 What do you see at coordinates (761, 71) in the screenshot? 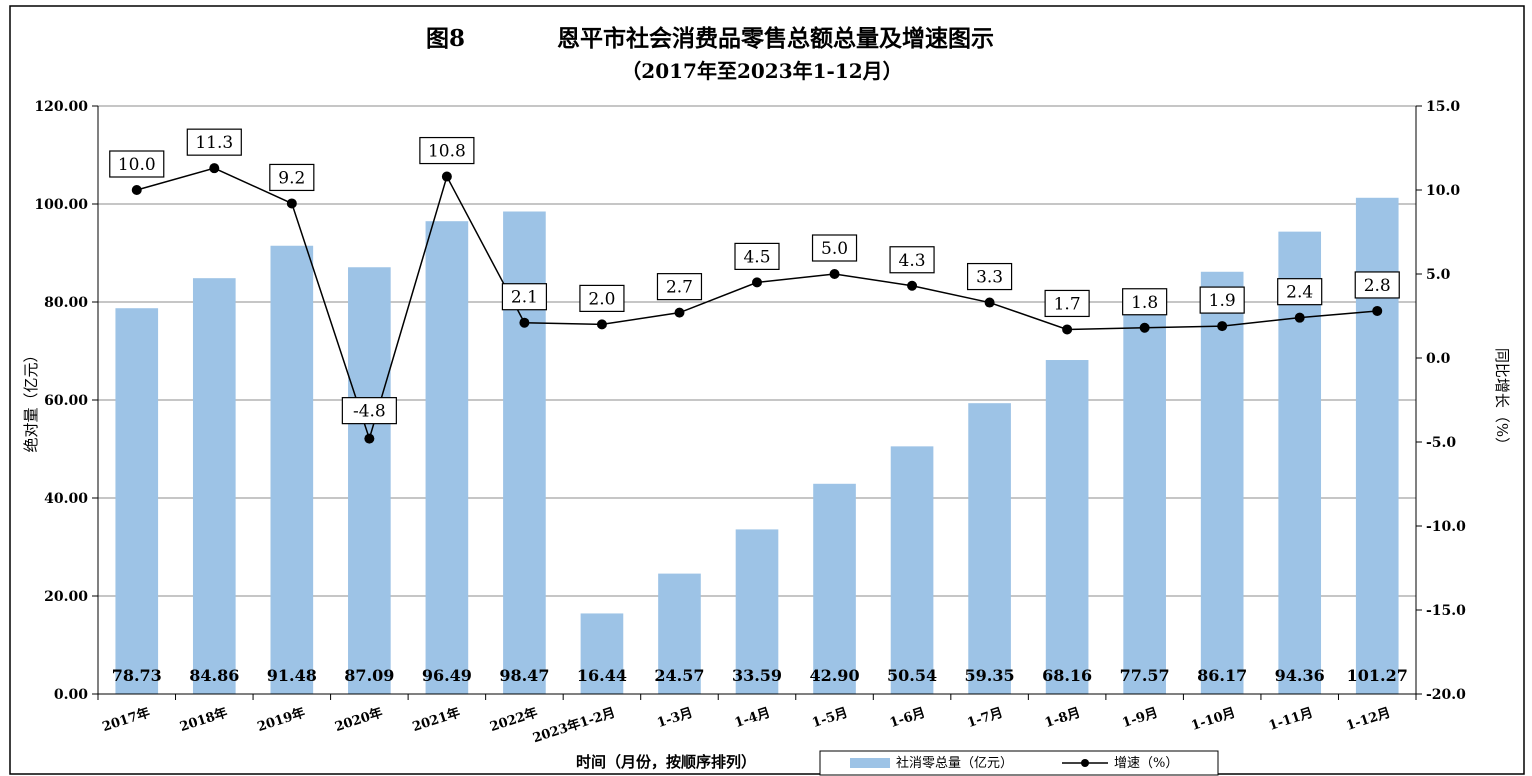
I see `chart-subtitle: （2017年至2023年1-12月）` at bounding box center [761, 71].